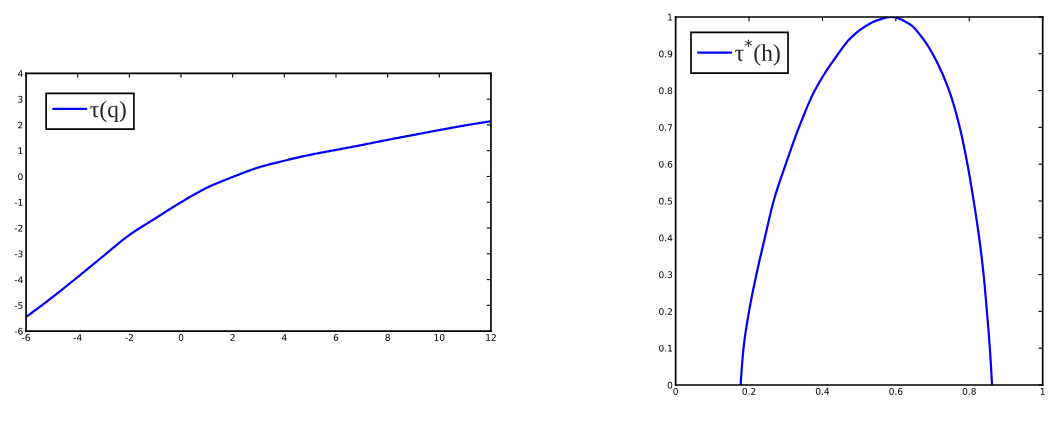 The height and width of the screenshot is (424, 1059). I want to click on x-tick-label: 6, so click(336, 337).